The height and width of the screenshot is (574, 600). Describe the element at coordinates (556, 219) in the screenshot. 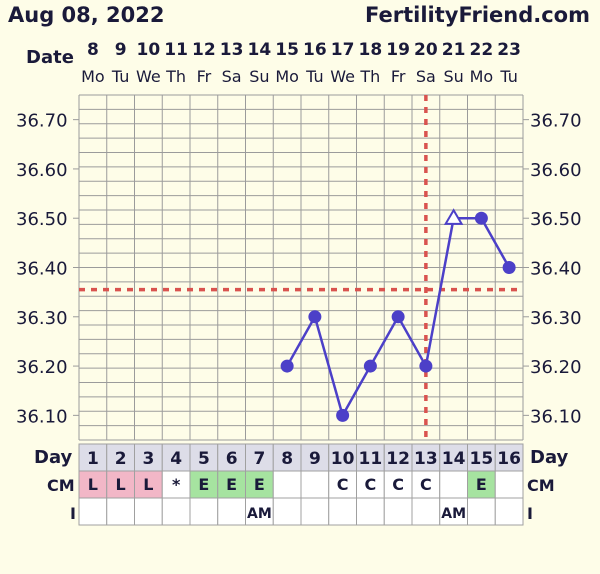

I see `y-tick-right: 36.50` at that location.